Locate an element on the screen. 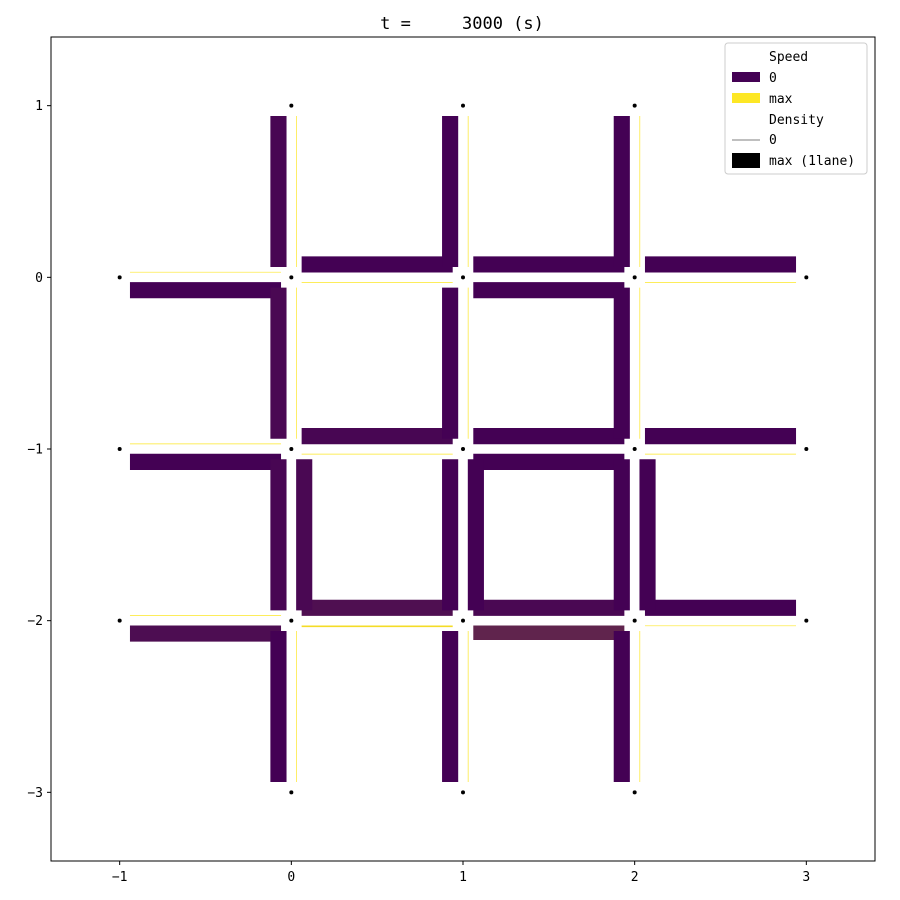 The image size is (900, 900). legend-label-speed-header: Speed is located at coordinates (788, 57).